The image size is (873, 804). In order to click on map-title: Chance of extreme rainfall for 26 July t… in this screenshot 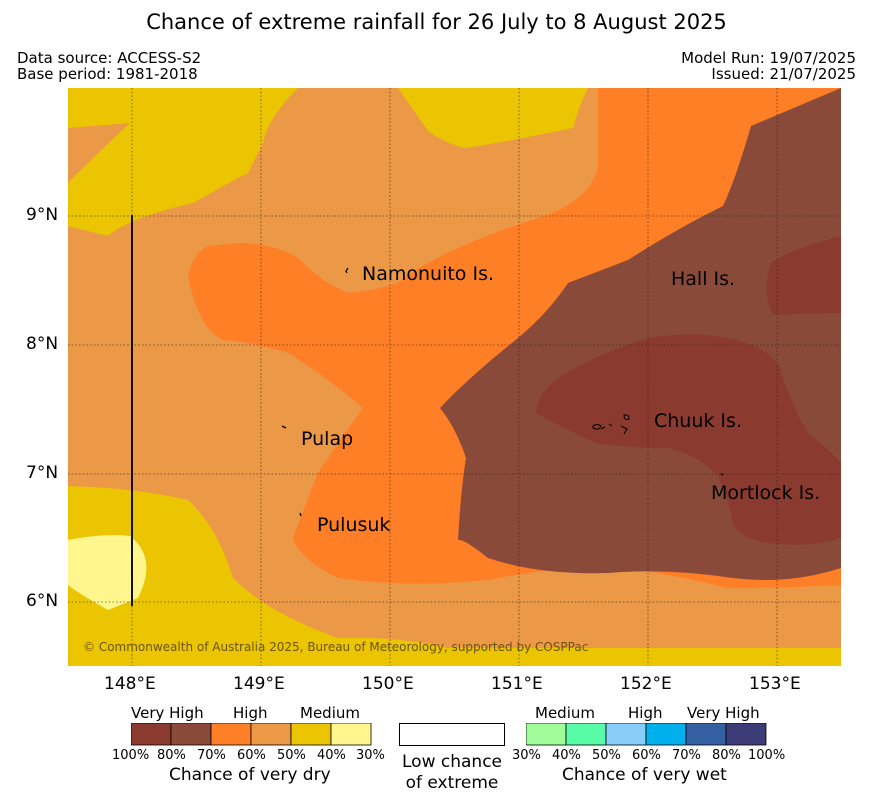, I will do `click(436, 22)`.